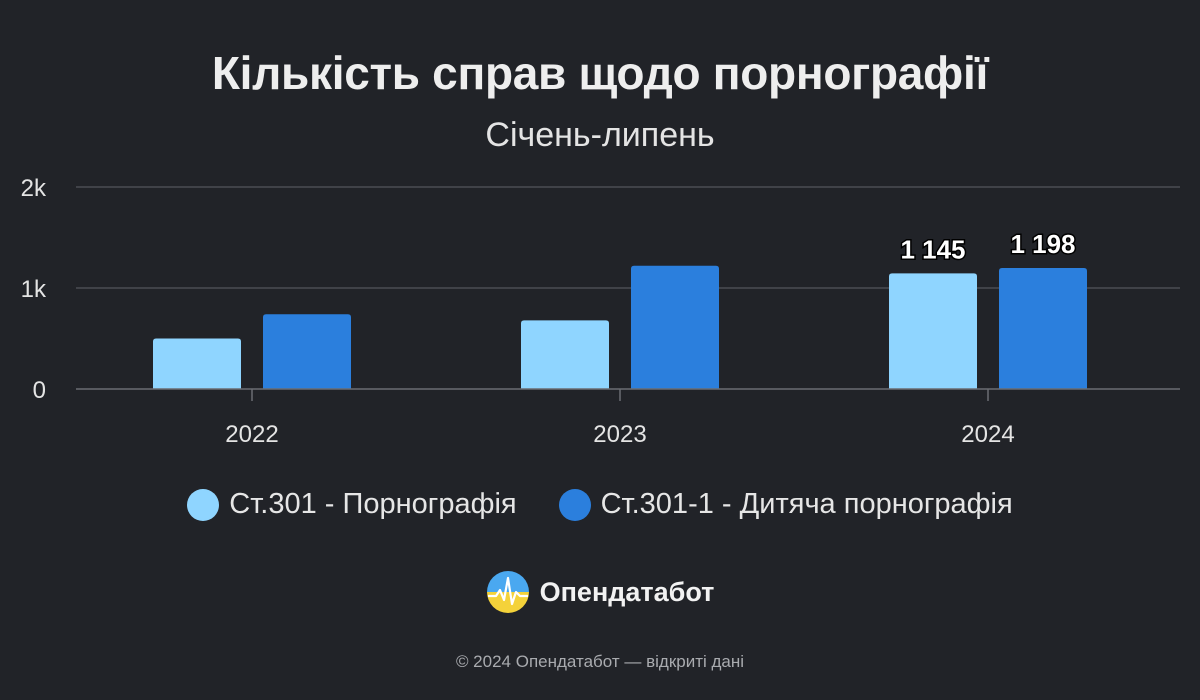 The width and height of the screenshot is (1200, 700). What do you see at coordinates (988, 247) in the screenshot?
I see `data-labels: 1 145 1 198` at bounding box center [988, 247].